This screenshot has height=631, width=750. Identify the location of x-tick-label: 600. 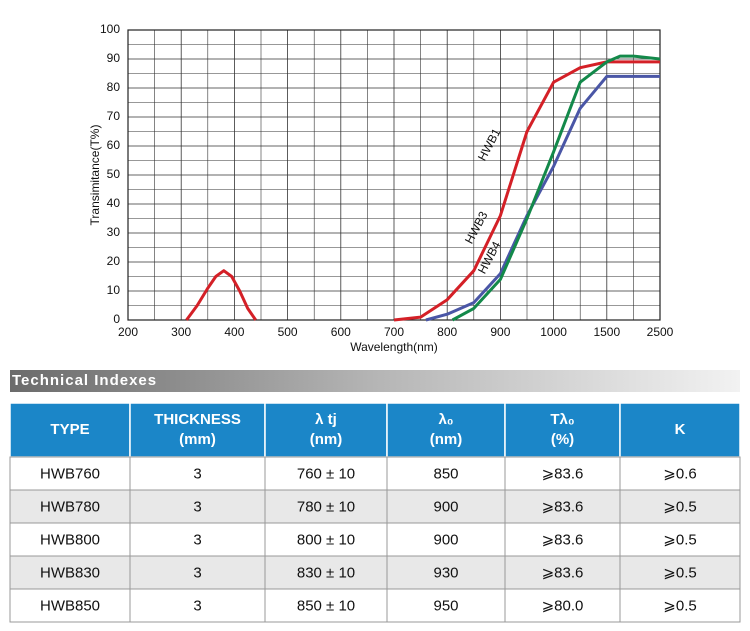
(341, 332).